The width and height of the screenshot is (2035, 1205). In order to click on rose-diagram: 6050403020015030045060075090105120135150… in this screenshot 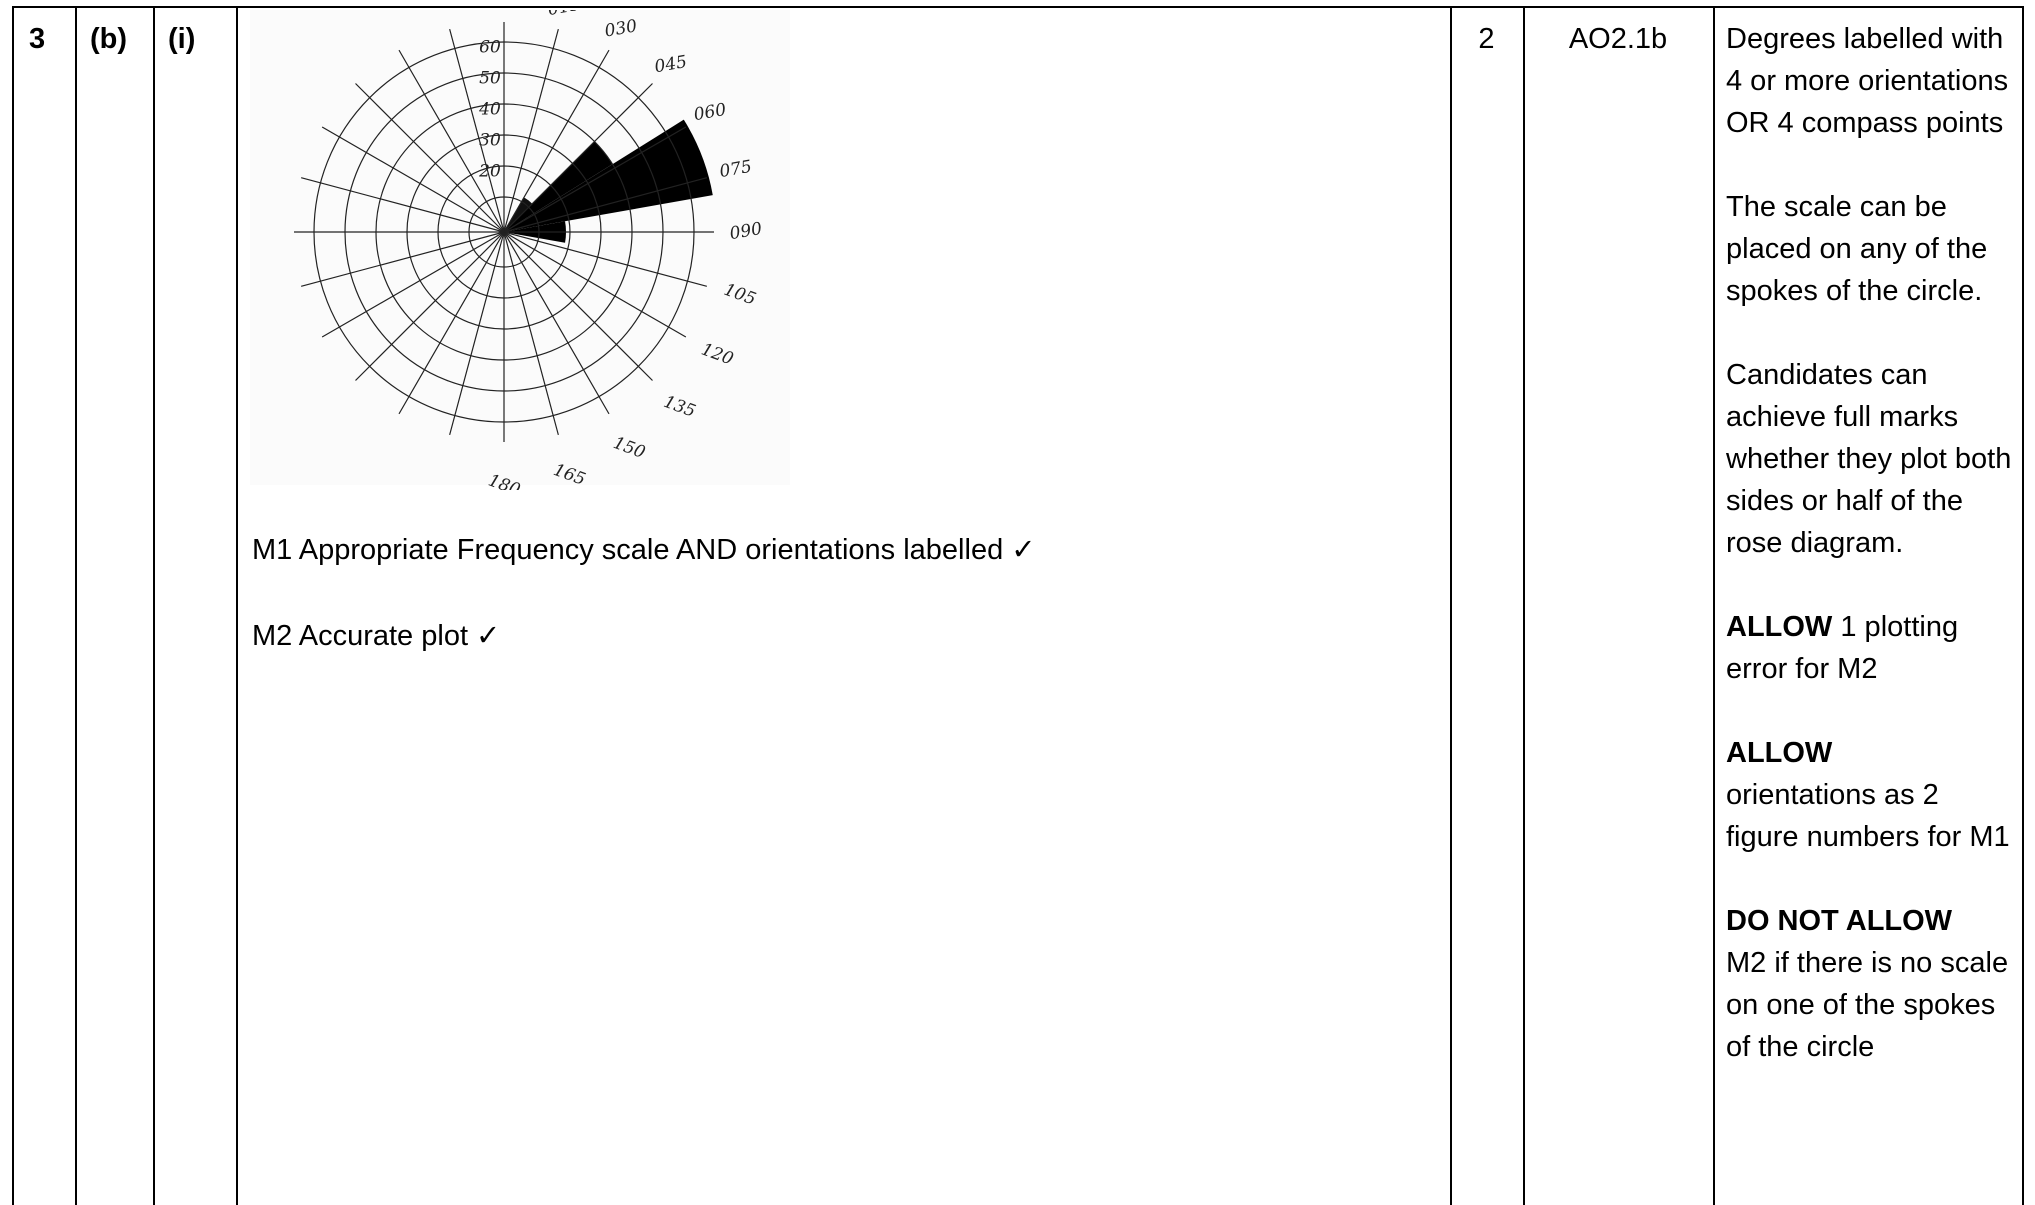, I will do `click(520, 250)`.